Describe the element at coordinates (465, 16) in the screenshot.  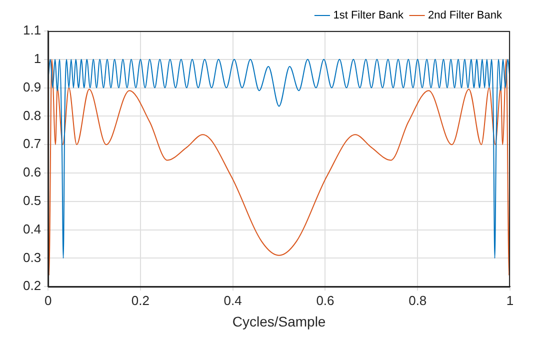
I see `legend-label: 2nd Filter Bank` at that location.